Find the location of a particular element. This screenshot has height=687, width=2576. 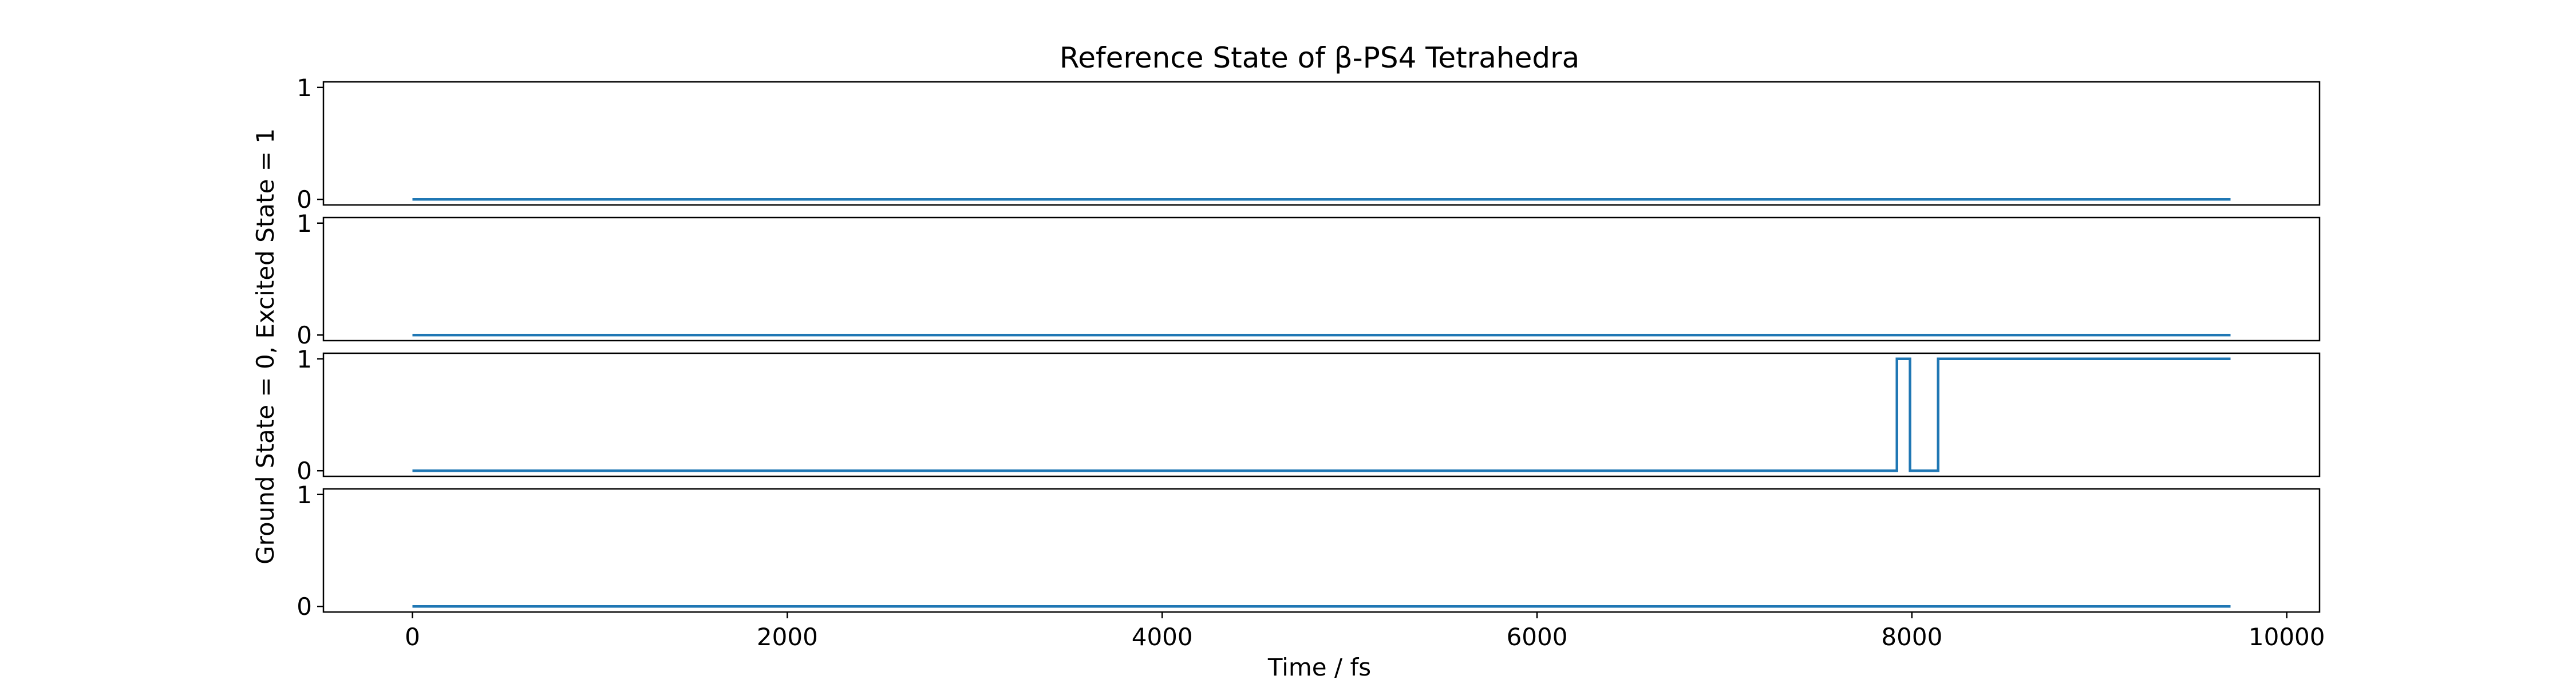

x-tick-label-0: 0 is located at coordinates (412, 637).